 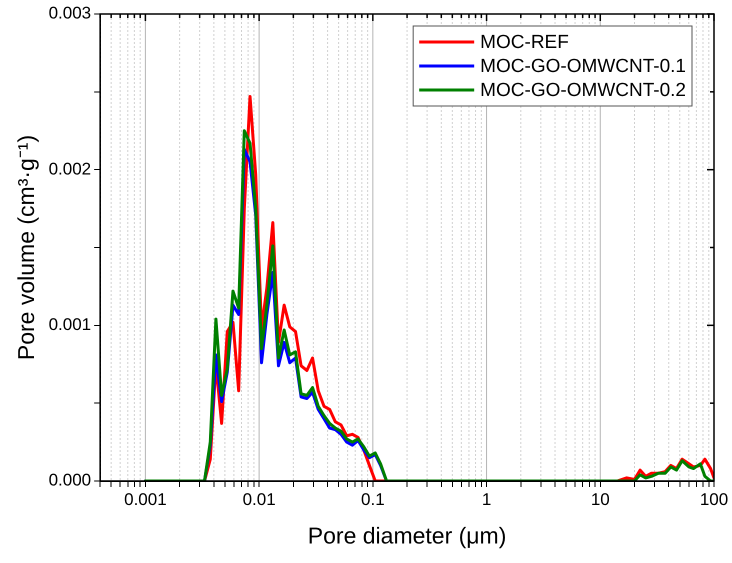 I want to click on x-tick-label: 0.001, so click(x=145, y=499).